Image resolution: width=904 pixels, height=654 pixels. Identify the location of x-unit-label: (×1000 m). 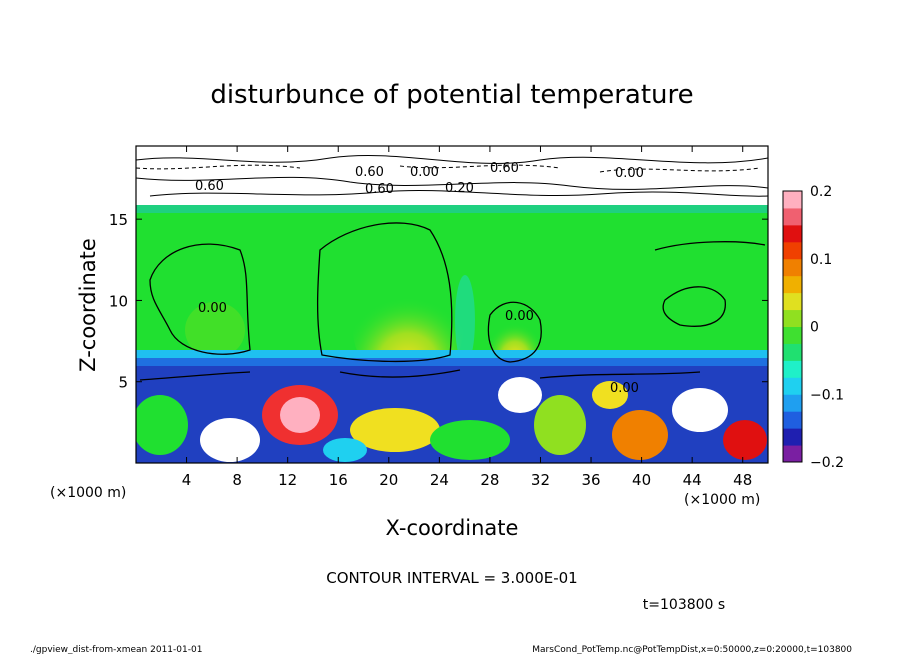
(88, 493).